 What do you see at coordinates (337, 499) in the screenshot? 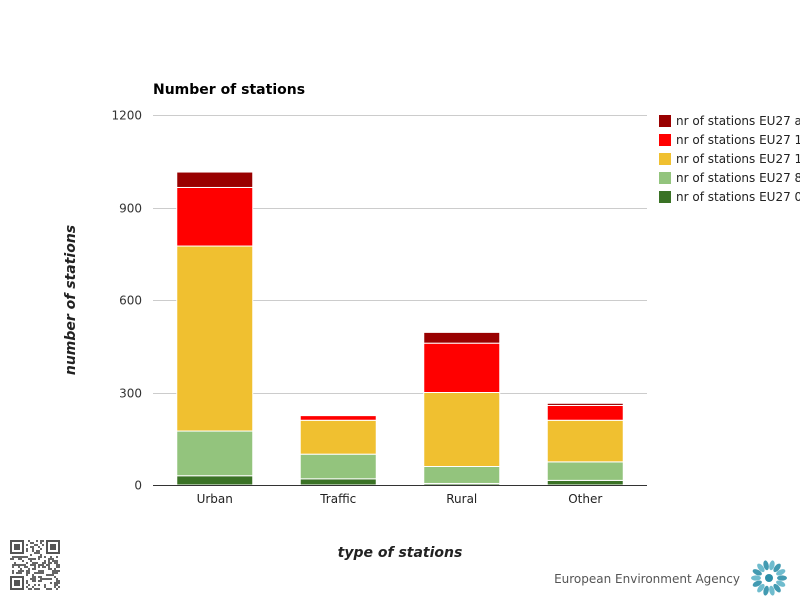
I see `x-tick-label: Traffic` at bounding box center [337, 499].